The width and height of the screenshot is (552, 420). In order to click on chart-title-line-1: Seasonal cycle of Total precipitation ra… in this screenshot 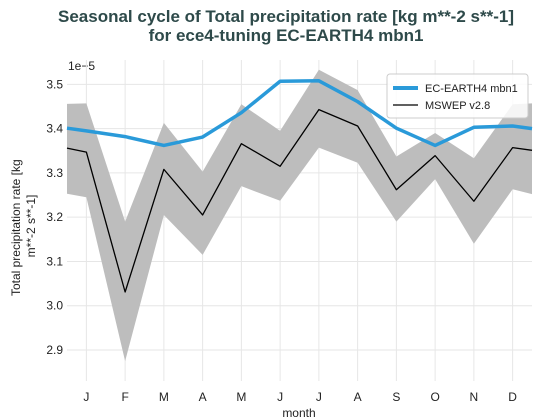, I will do `click(286, 16)`.